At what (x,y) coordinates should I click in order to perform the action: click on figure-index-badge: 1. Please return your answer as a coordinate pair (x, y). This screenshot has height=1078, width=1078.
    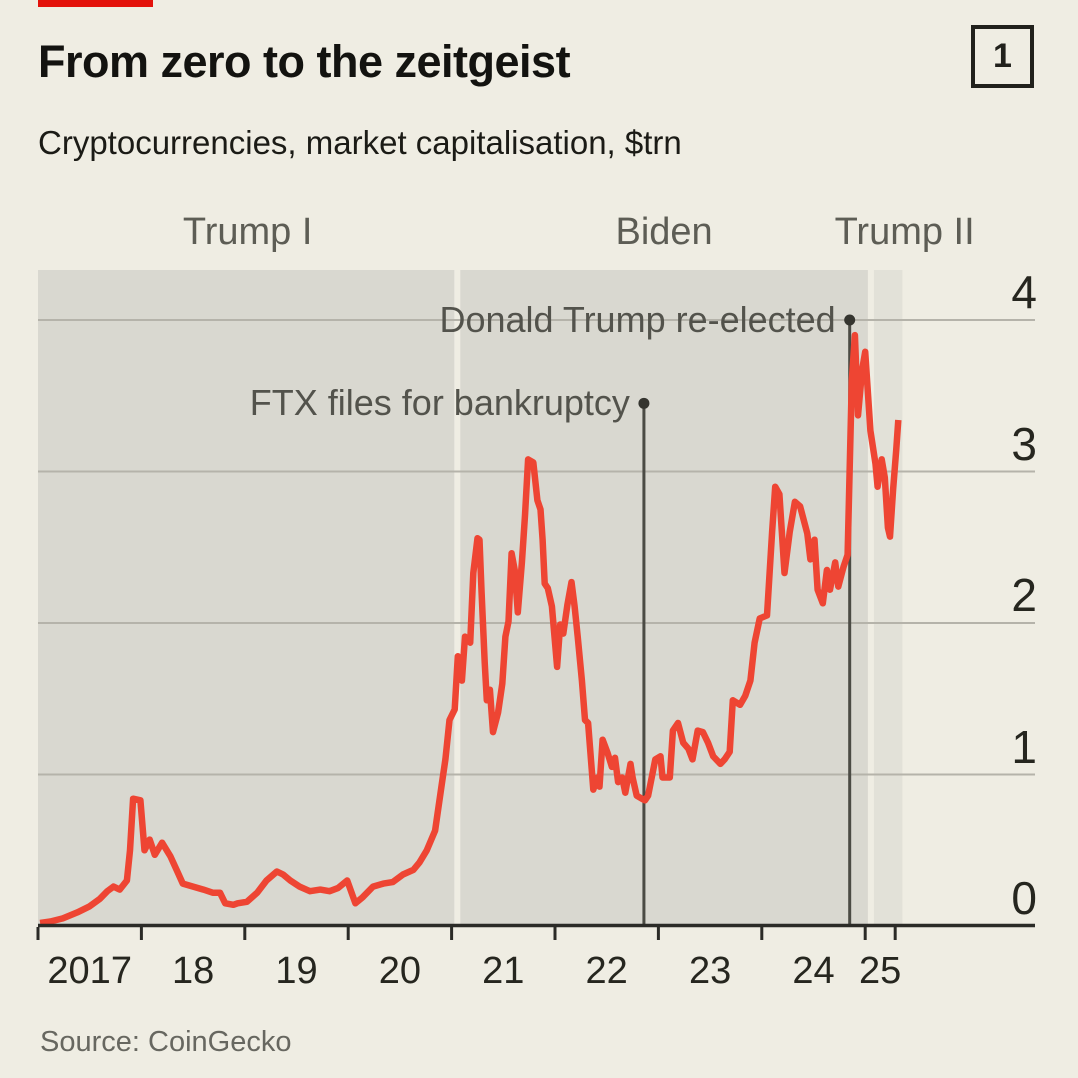
    Looking at the image, I should click on (1002, 56).